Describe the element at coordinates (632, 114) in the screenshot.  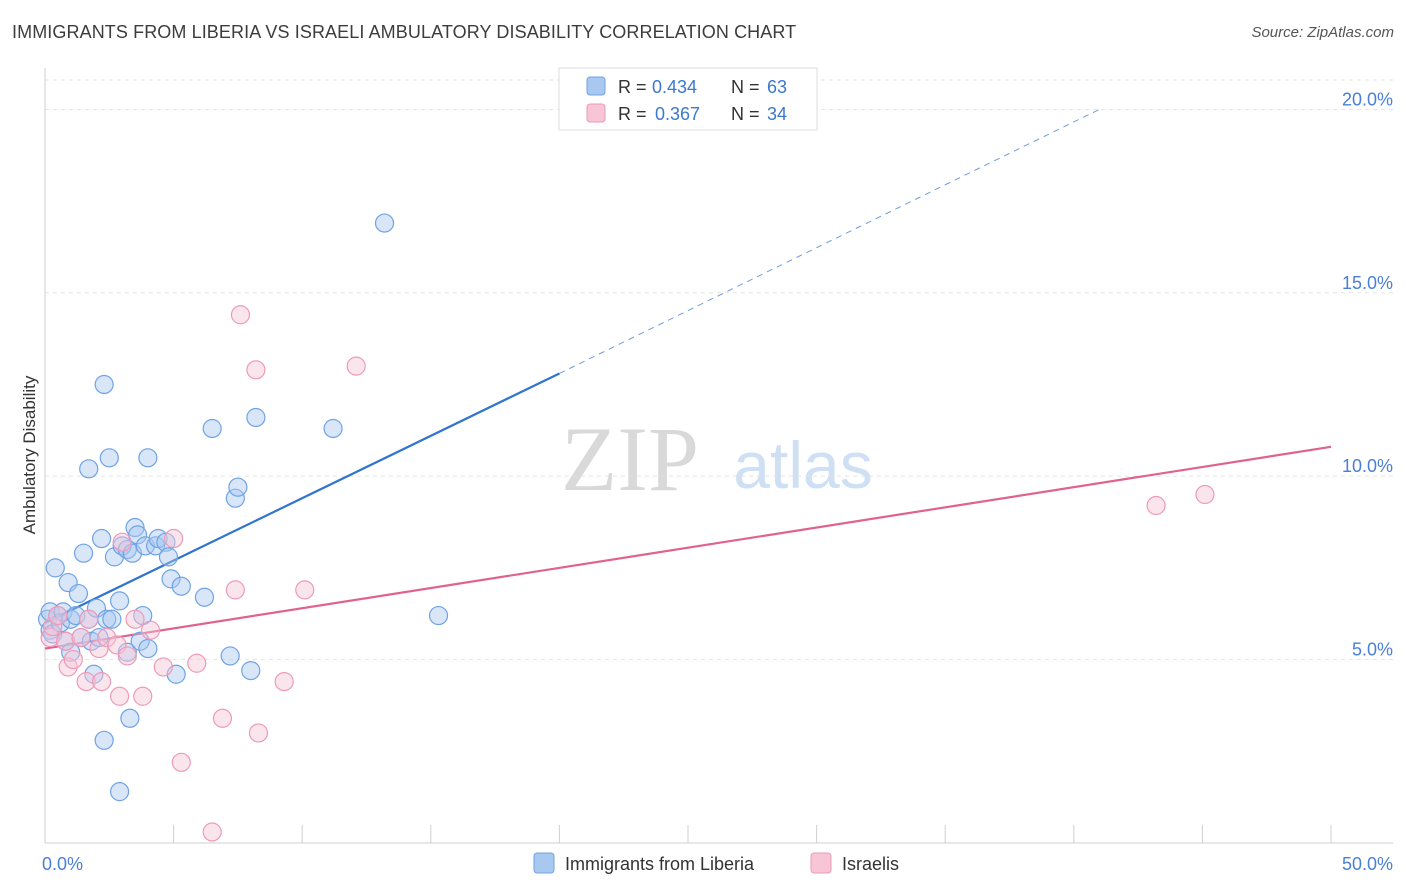
I see `legend-r-label-1: R =` at that location.